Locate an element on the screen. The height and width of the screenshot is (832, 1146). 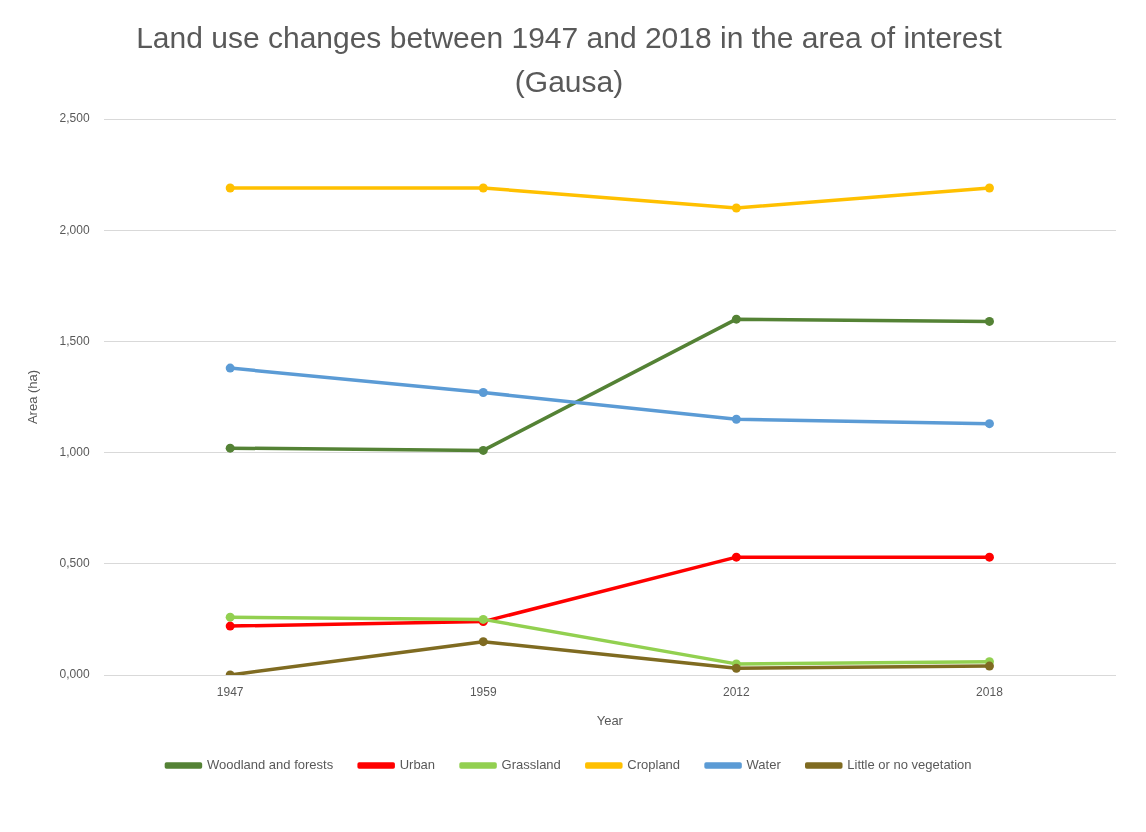
y-tick-label: 1,000 is located at coordinates (74, 451).